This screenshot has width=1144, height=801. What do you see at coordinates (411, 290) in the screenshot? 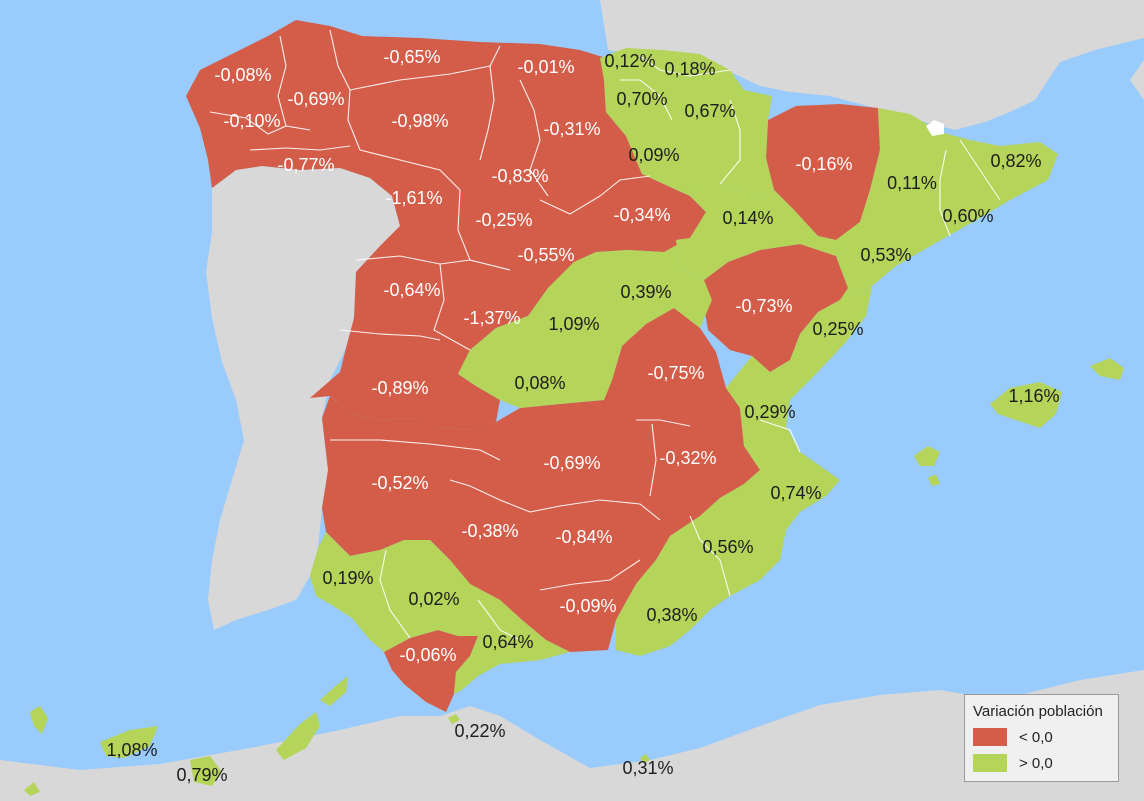
I see `value-label: -0,64%` at bounding box center [411, 290].